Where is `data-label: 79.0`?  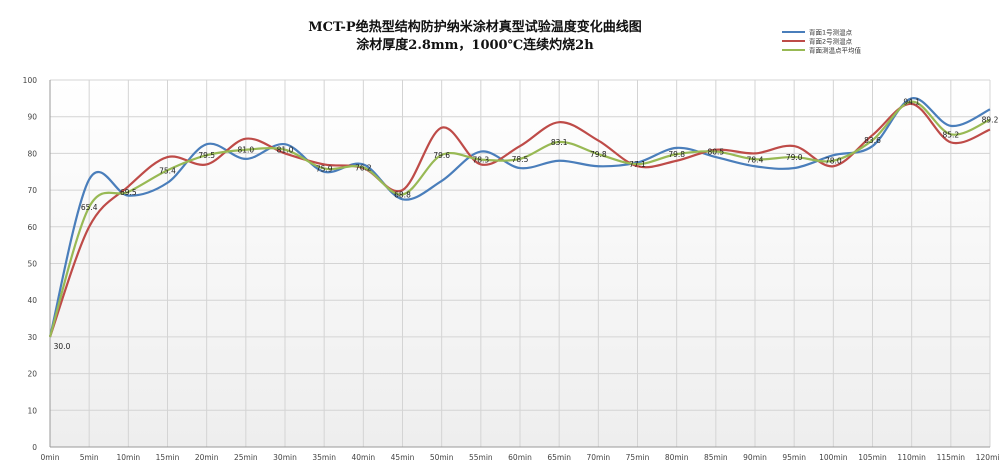
data-label: 79.0 is located at coordinates (794, 157).